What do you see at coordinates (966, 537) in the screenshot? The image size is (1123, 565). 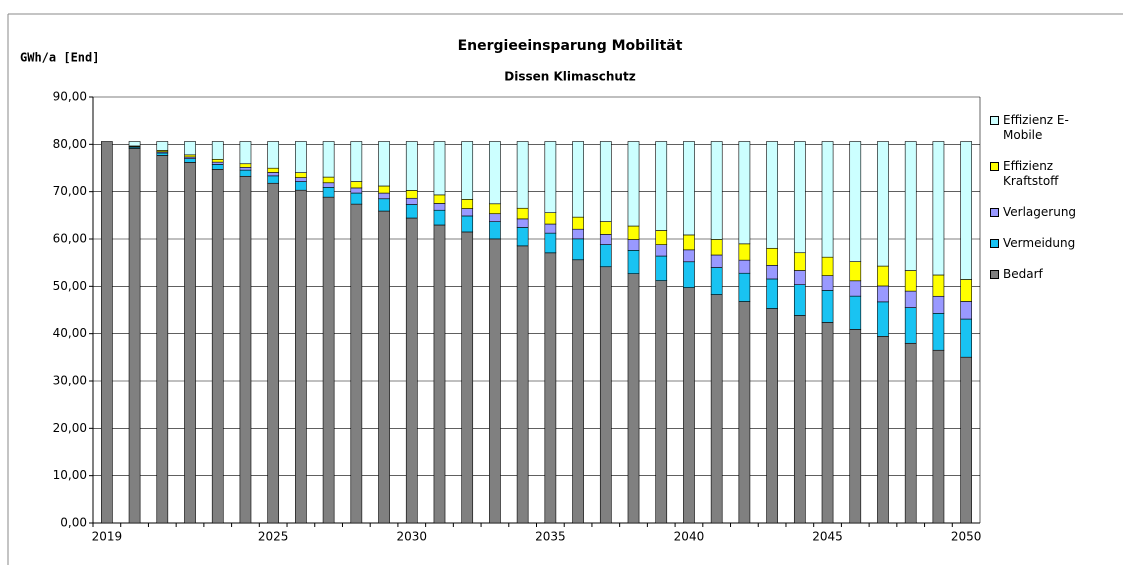 I see `x-tick-label: 2050` at bounding box center [966, 537].